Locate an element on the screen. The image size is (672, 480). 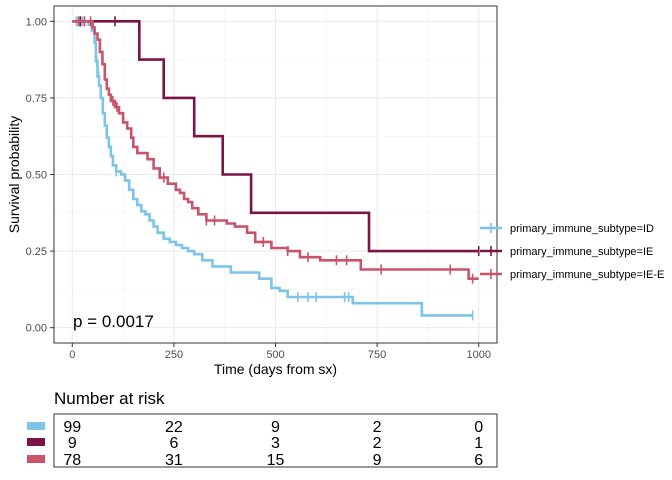
risk-table-title: Number at risk is located at coordinates (109, 398).